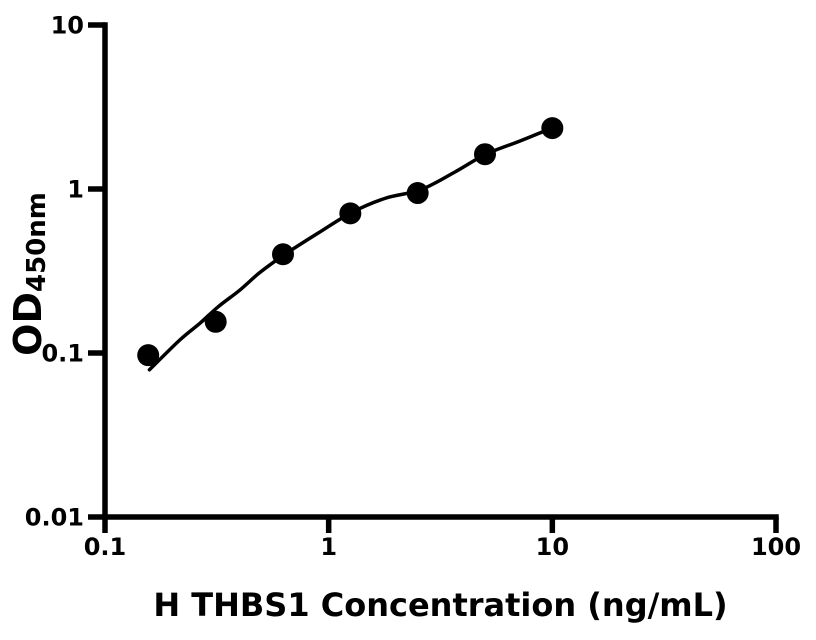  I want to click on y-tick-label: 0.01, so click(54, 518).